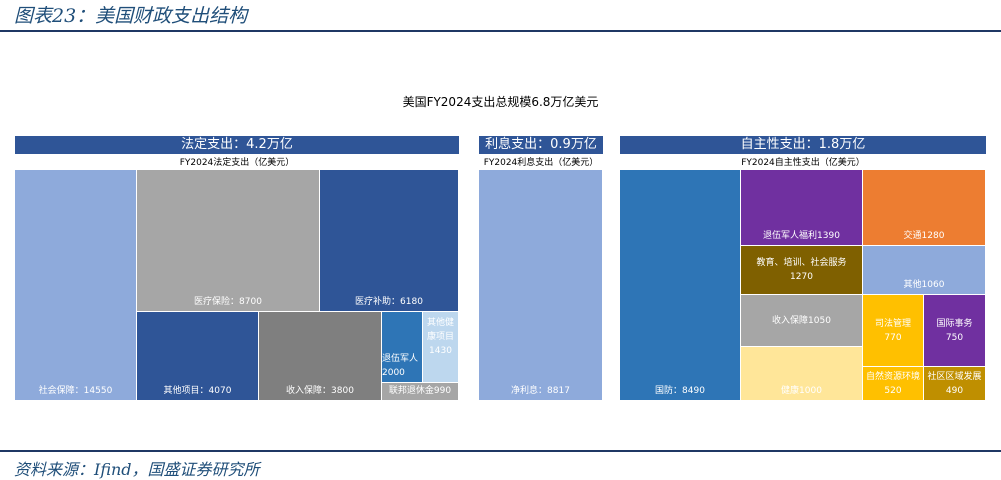 Image resolution: width=1001 pixels, height=480 pixels. I want to click on treemap-tile: 其他项目：4070, so click(198, 356).